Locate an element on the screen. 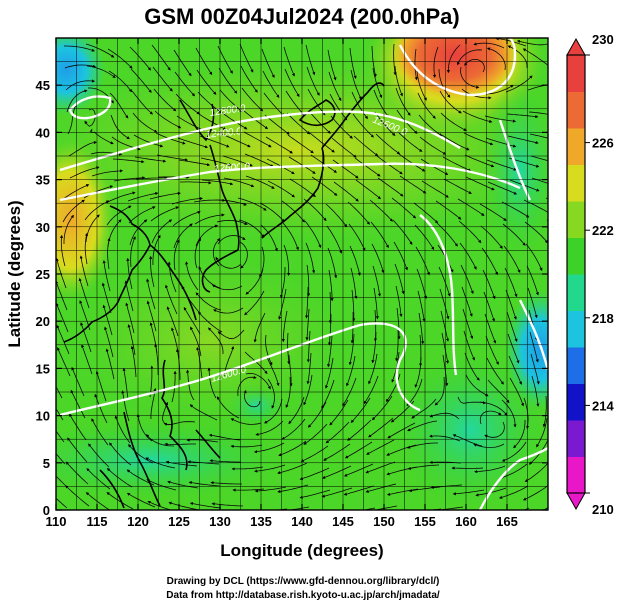  colorbar-tick-label: 210 is located at coordinates (603, 509).